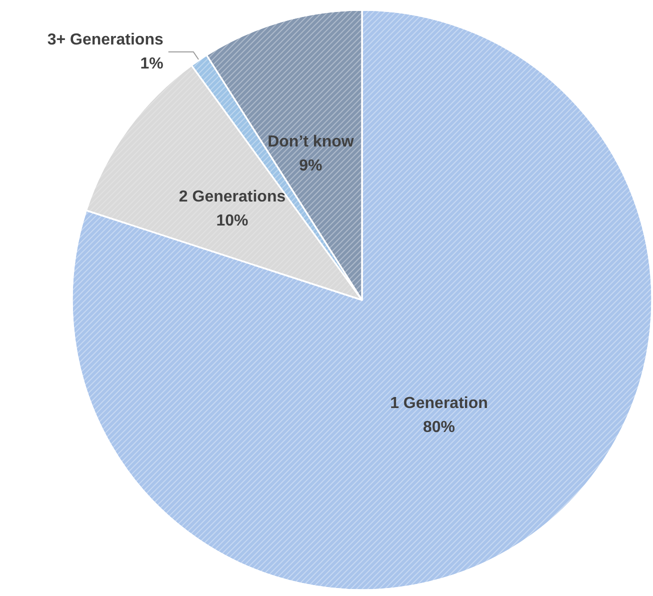 Image resolution: width=653 pixels, height=596 pixels. I want to click on data-label: 9%, so click(310, 165).